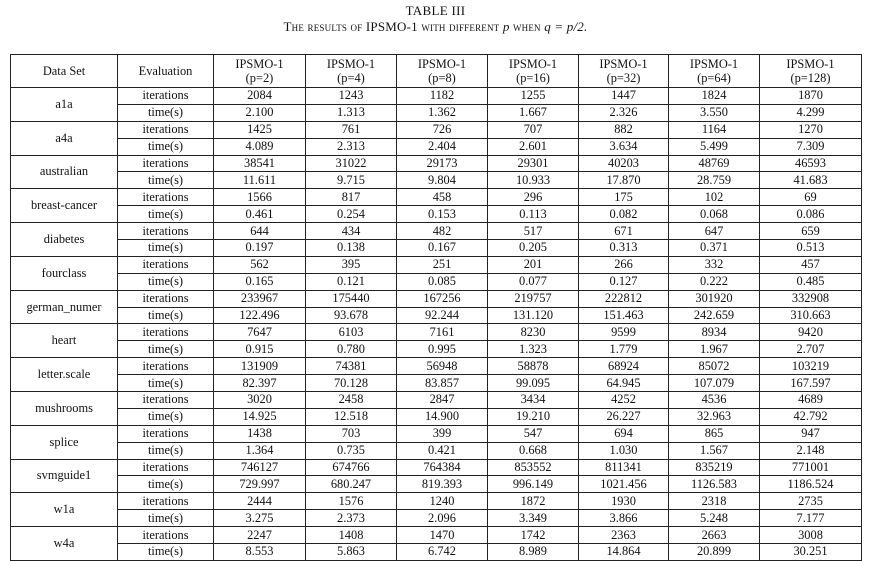 This screenshot has height=561, width=871. What do you see at coordinates (810, 96) in the screenshot?
I see `iterations-cell: 1870` at bounding box center [810, 96].